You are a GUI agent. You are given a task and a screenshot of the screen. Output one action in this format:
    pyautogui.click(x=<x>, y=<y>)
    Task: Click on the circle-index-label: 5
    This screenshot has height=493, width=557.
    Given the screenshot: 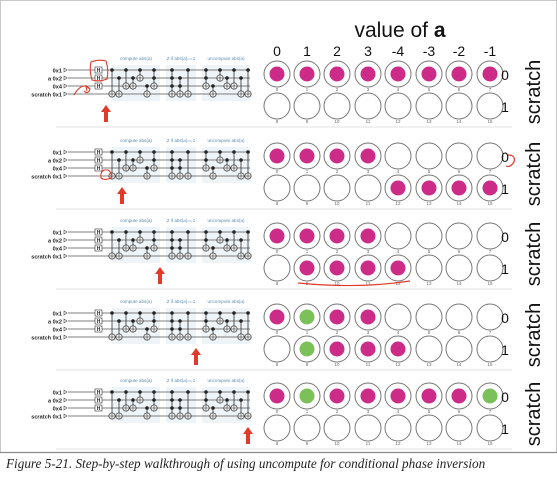 What is the action you would take?
    pyautogui.click(x=429, y=171)
    